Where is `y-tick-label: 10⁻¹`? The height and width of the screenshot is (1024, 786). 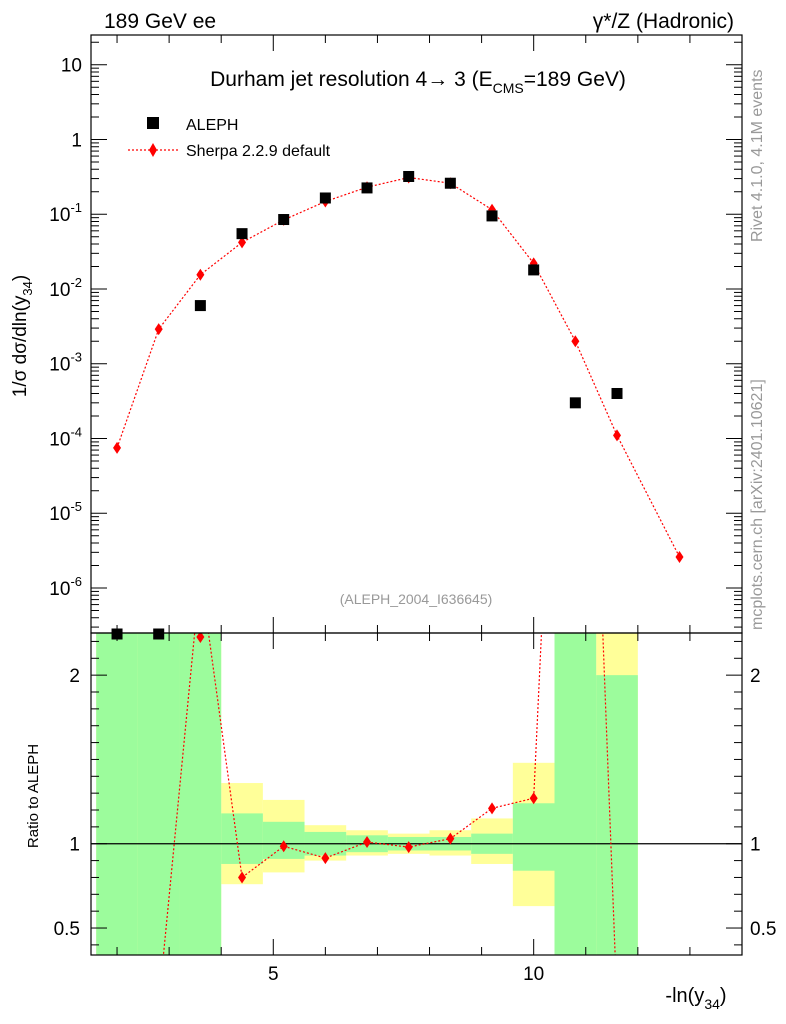 y-tick-label: 10⁻¹ is located at coordinates (65, 213).